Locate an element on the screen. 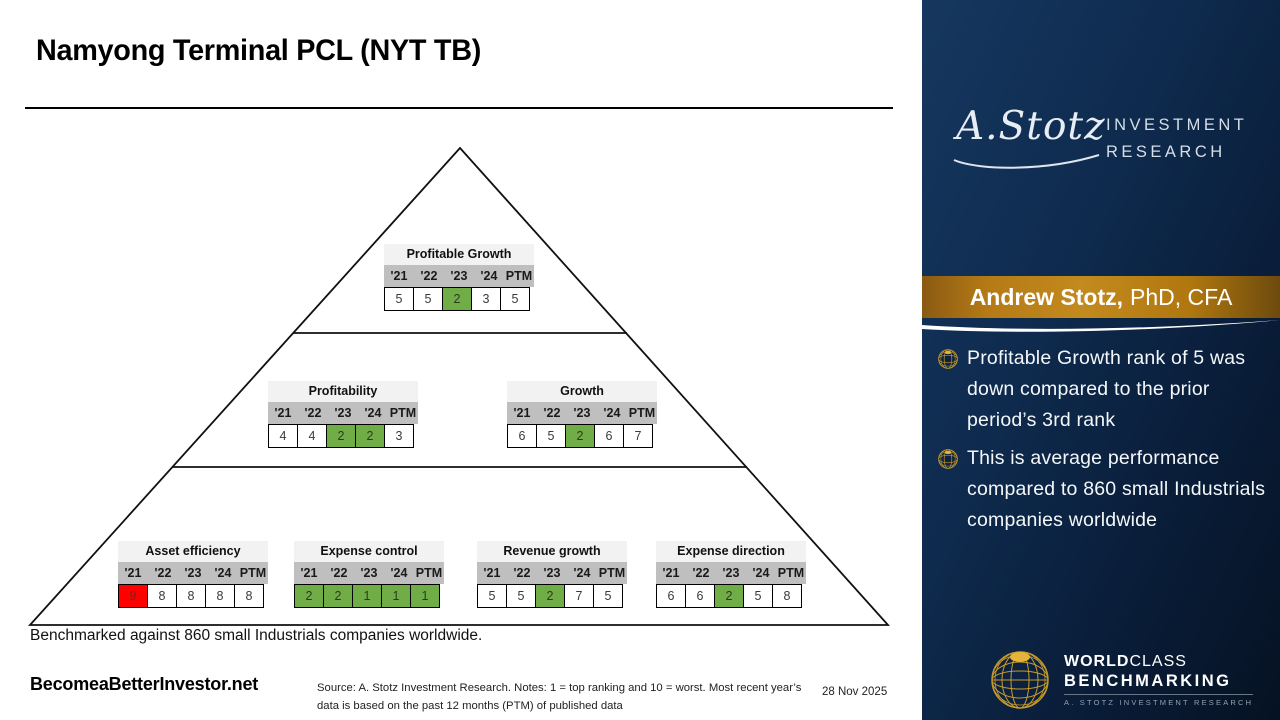 The width and height of the screenshot is (1280, 720). table-title: Revenue growth is located at coordinates (552, 551).